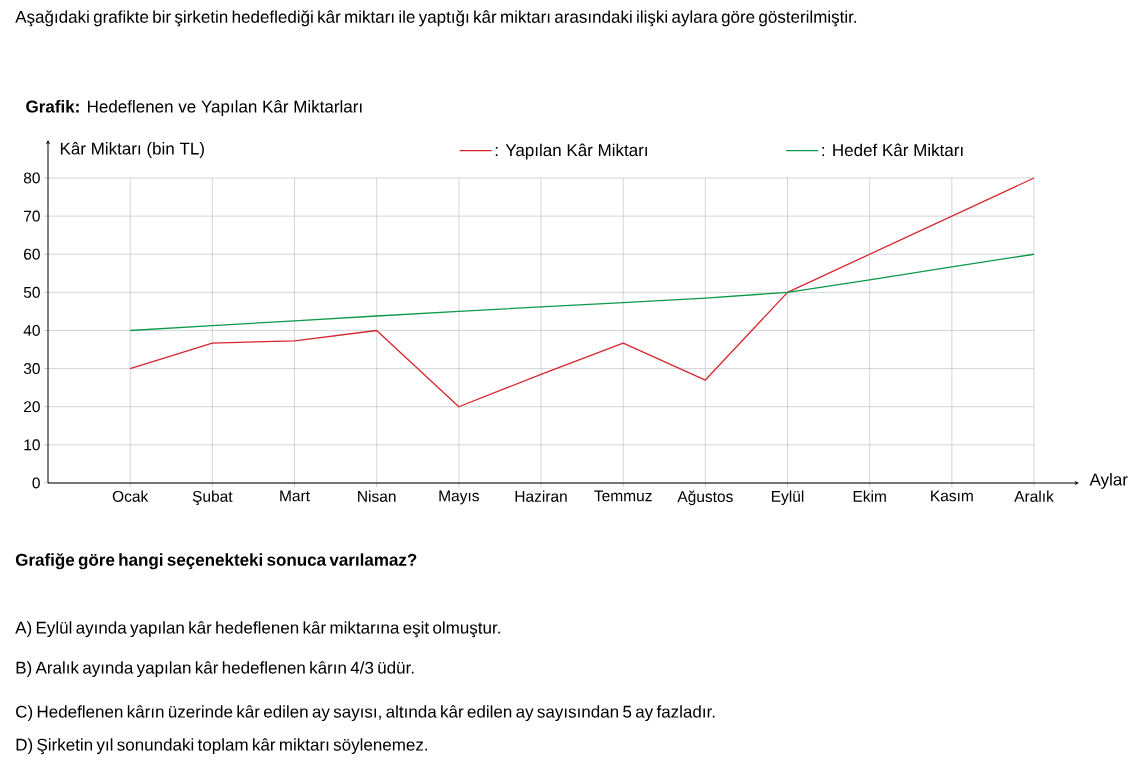  I want to click on x-axis-title: Aylar, so click(1108, 481).